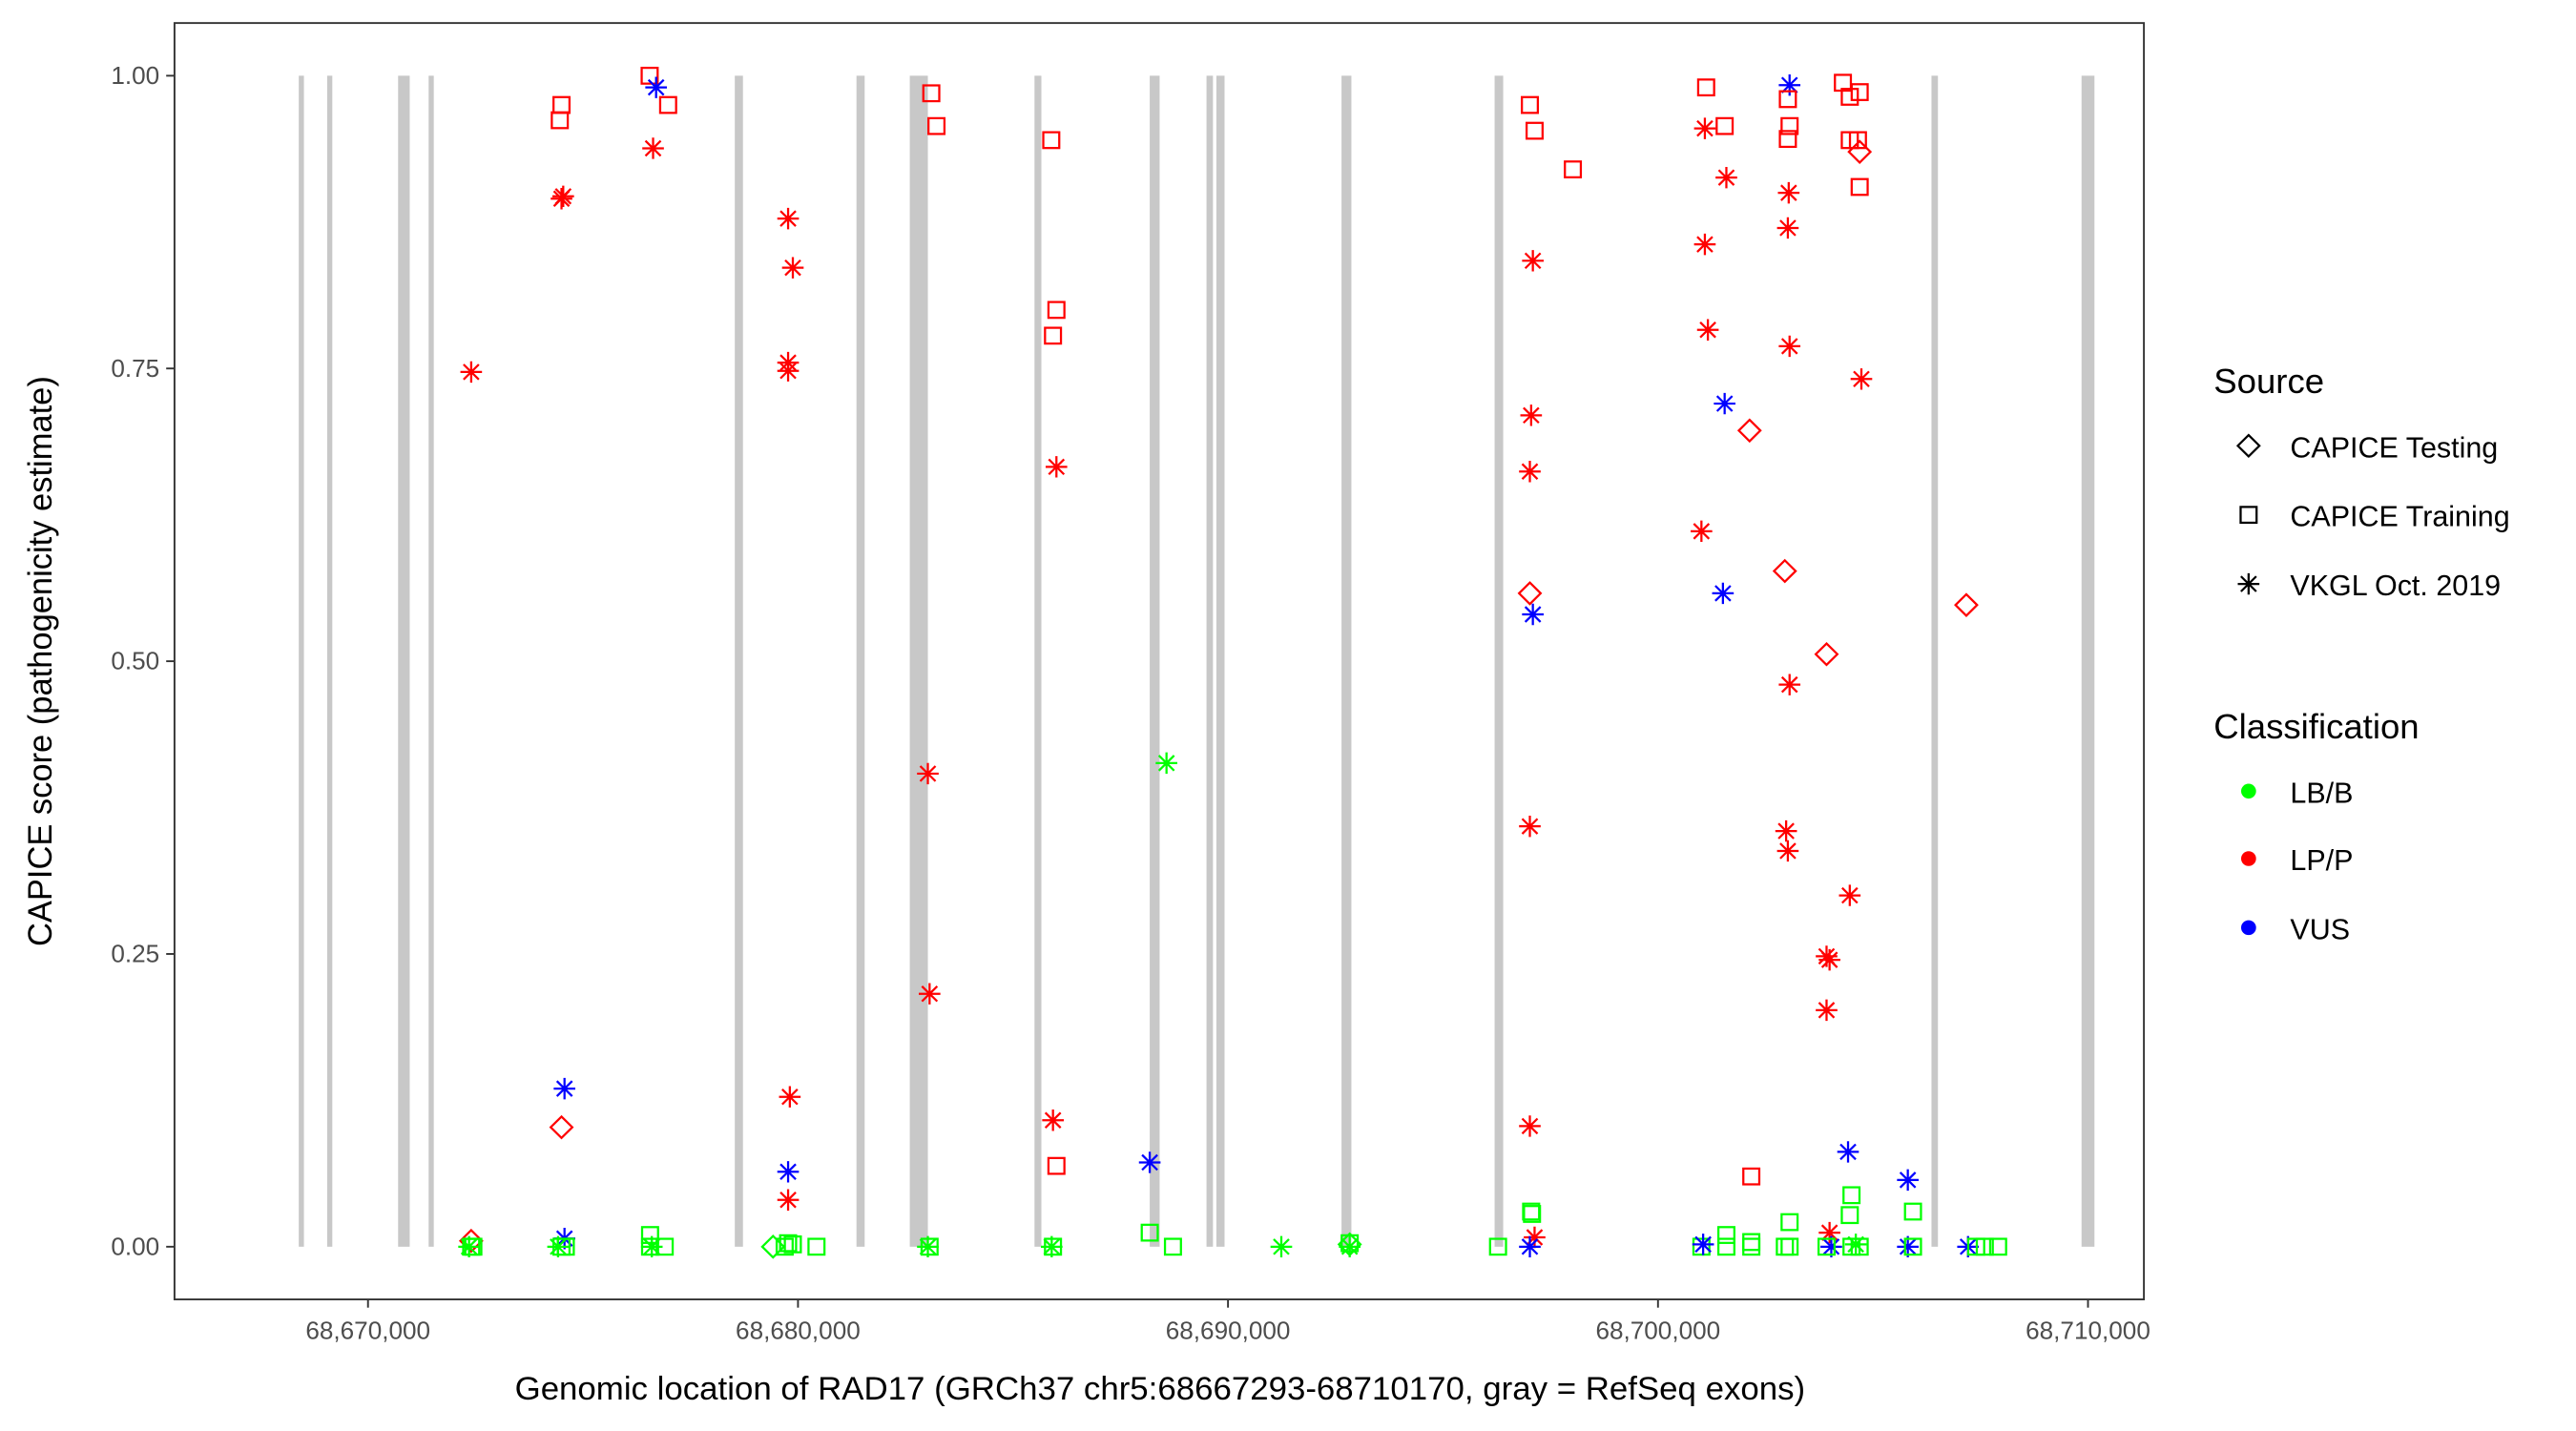  What do you see at coordinates (135, 75) in the screenshot?
I see `y-tick-label: 1.00` at bounding box center [135, 75].